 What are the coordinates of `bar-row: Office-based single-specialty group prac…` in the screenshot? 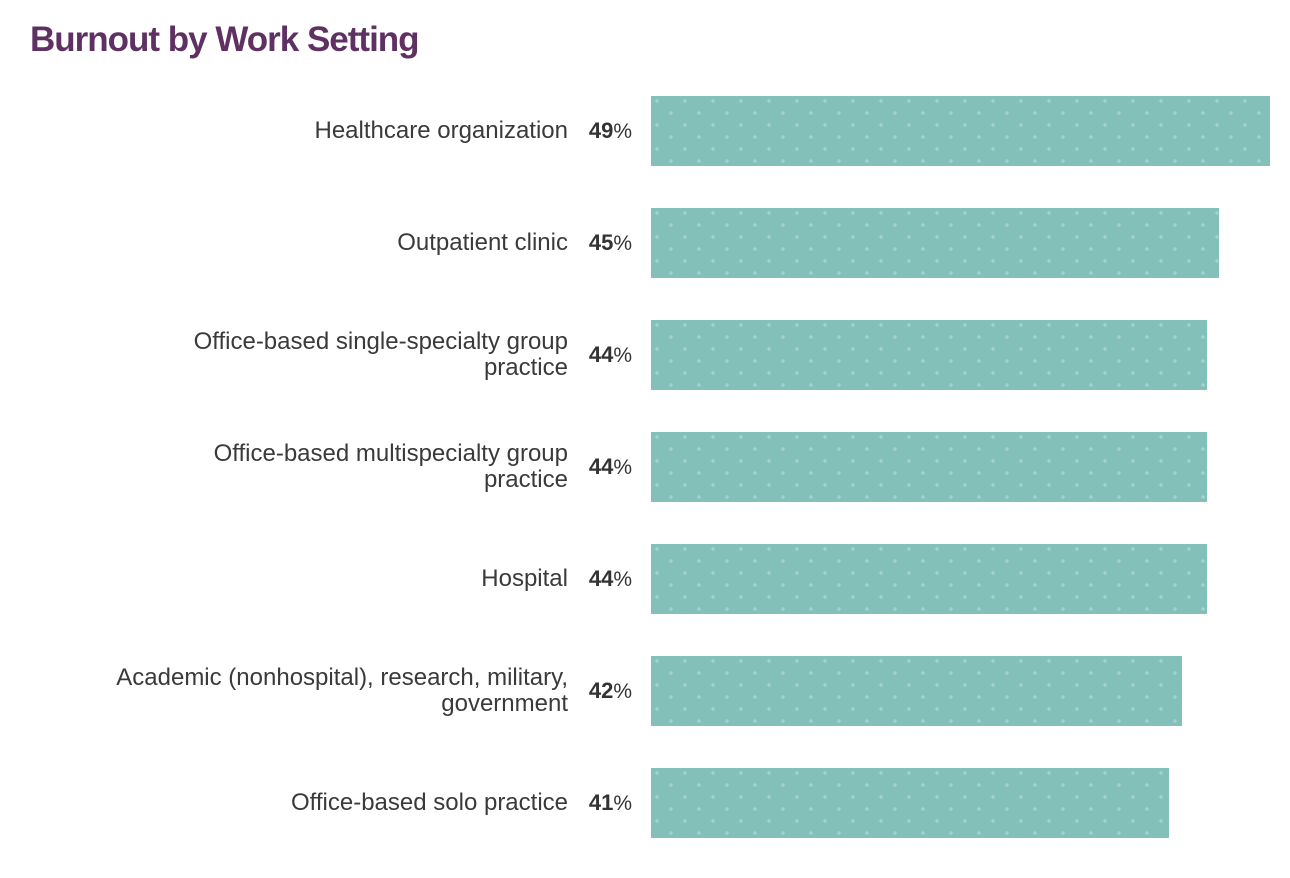 It's located at (635, 355).